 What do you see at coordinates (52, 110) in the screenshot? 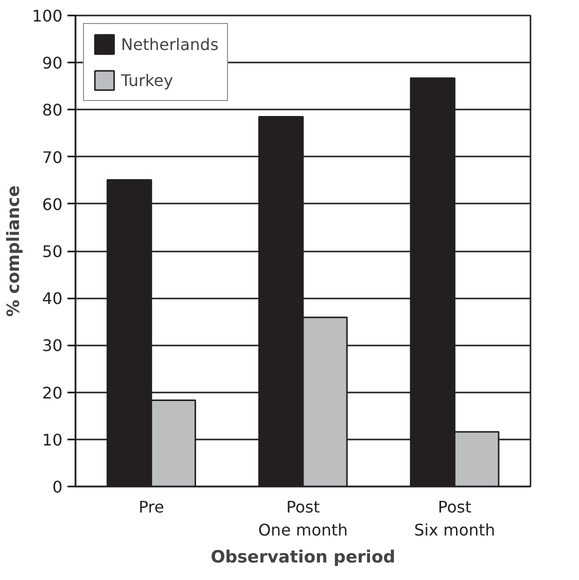
I see `y-tick-label: 80` at bounding box center [52, 110].